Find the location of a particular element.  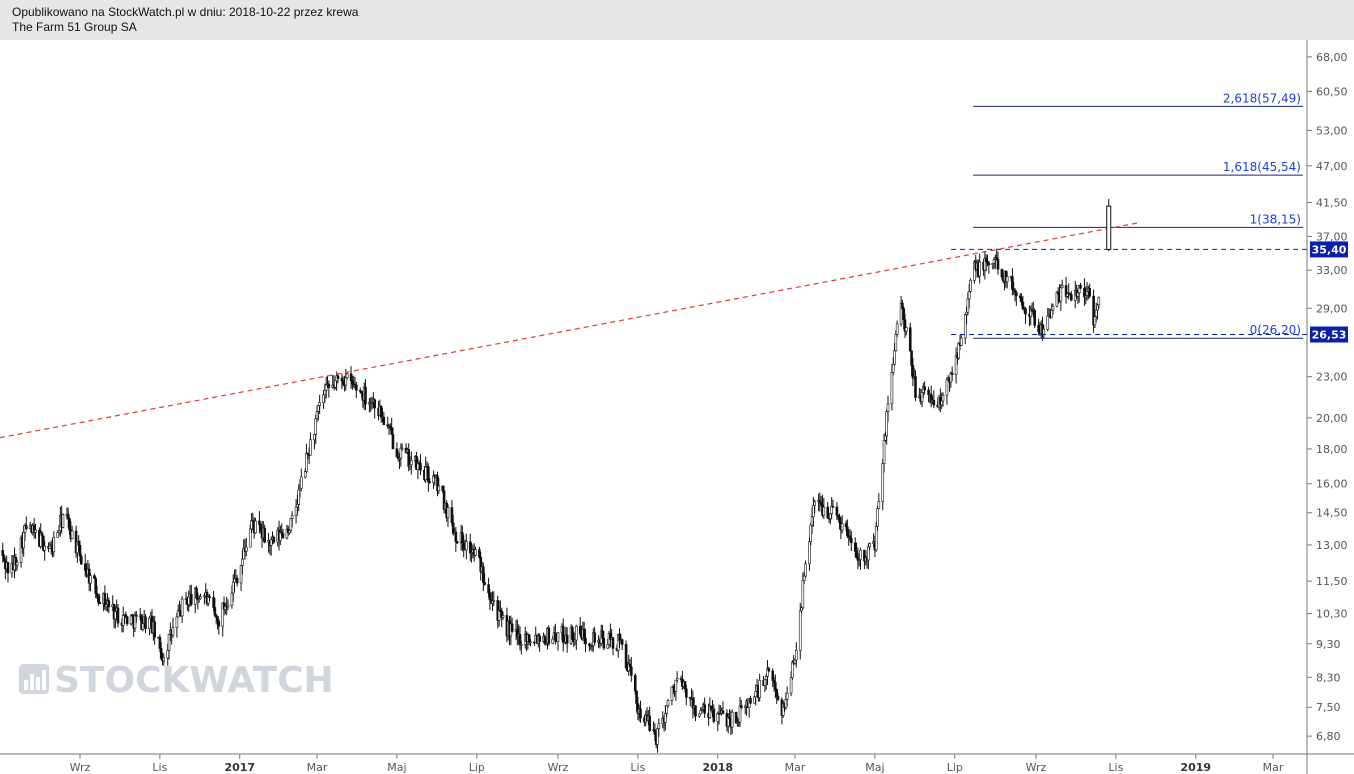

x-tick-label: Maj is located at coordinates (874, 767).